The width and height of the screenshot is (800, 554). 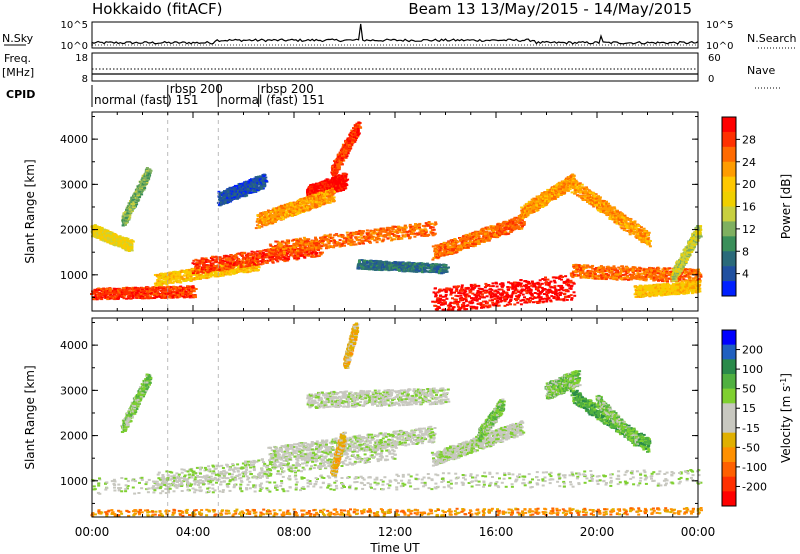 I want to click on freq-label: Freq., so click(x=17, y=58).